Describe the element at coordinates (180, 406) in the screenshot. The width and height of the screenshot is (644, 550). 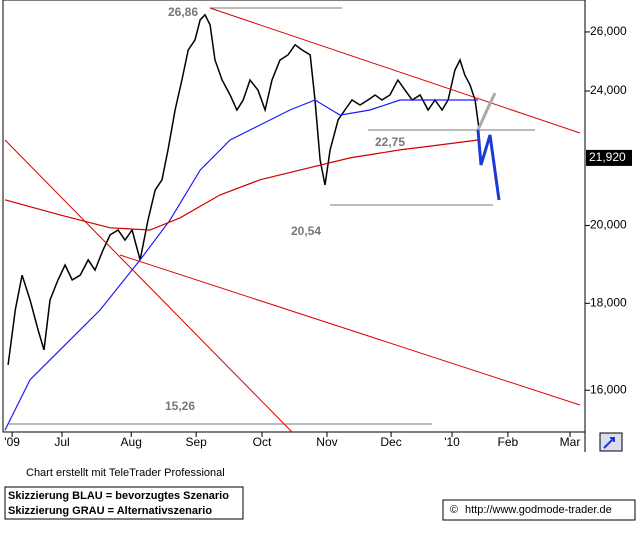
I see `annotation: 15,26` at that location.